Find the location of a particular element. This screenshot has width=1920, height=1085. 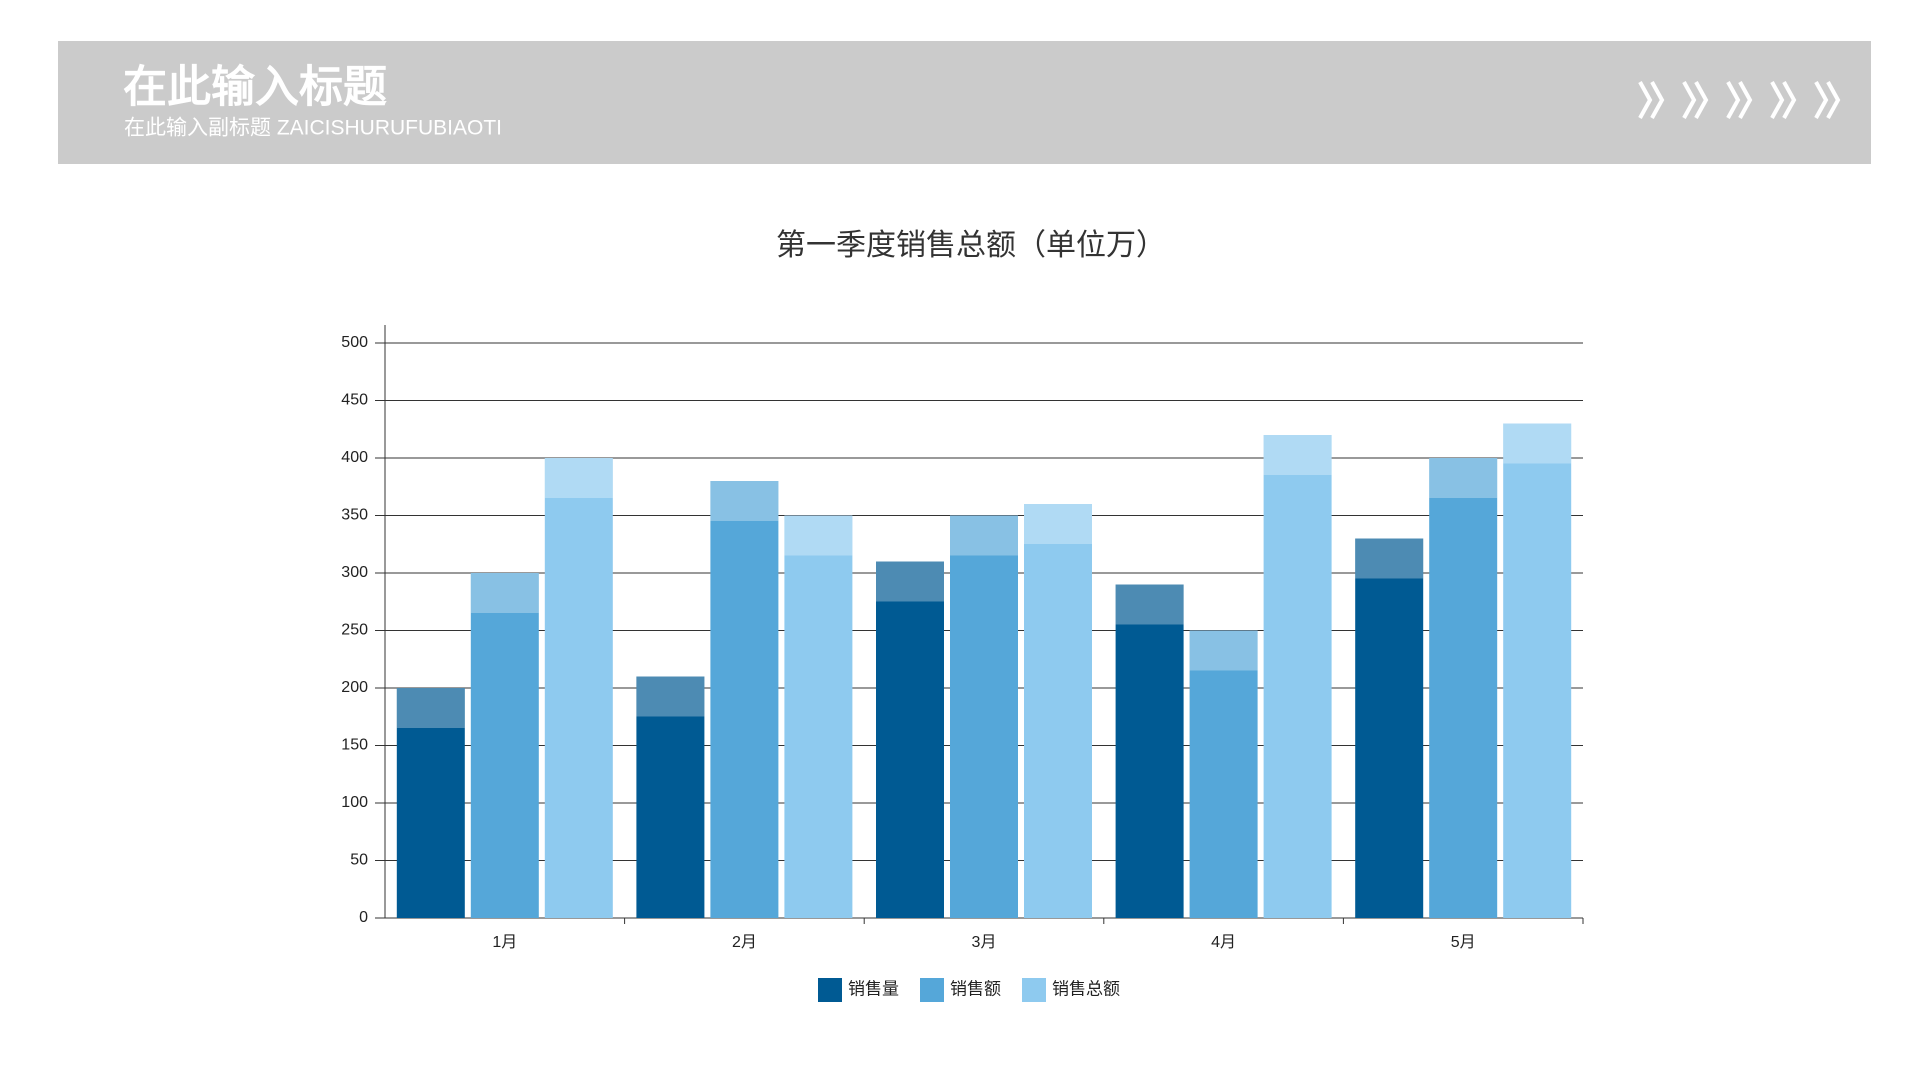

chevrons is located at coordinates (1739, 100).